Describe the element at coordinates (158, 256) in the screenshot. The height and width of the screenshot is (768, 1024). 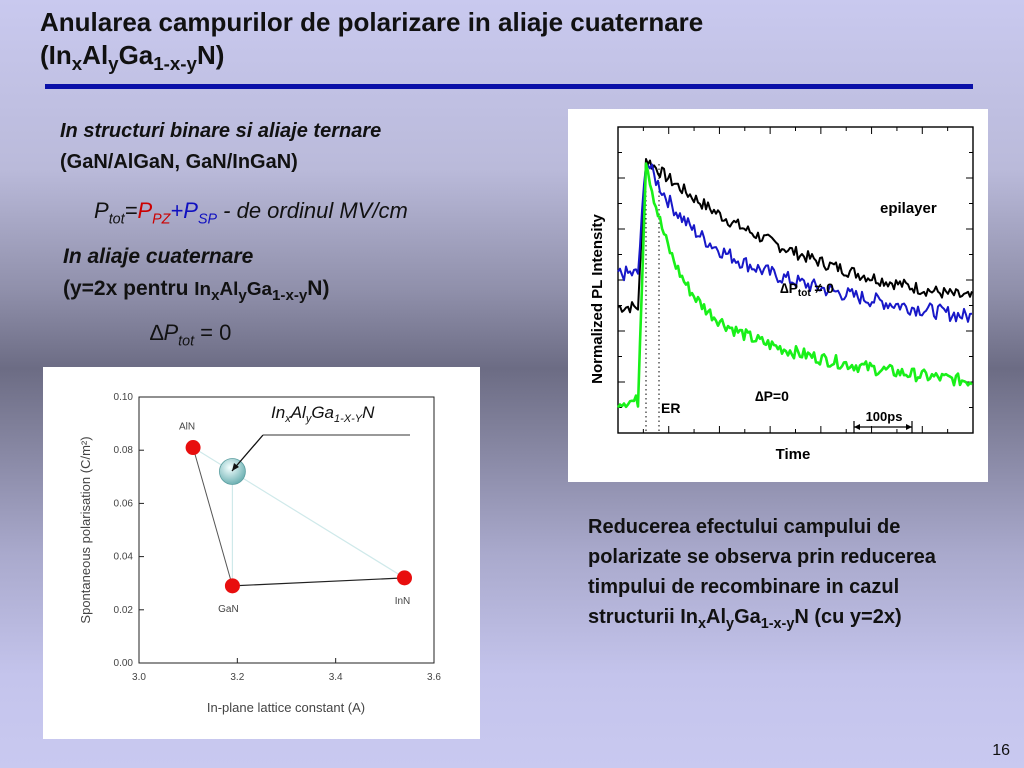
I see `quaternary-heading: In aliaje cuaternare` at that location.